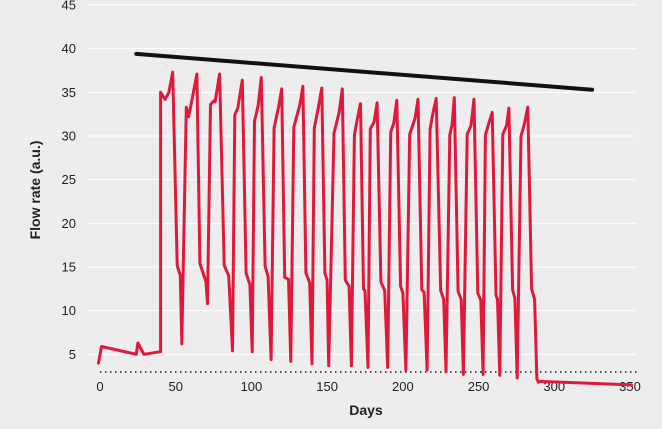  I want to click on y-tick-label-5: 5, so click(72, 354).